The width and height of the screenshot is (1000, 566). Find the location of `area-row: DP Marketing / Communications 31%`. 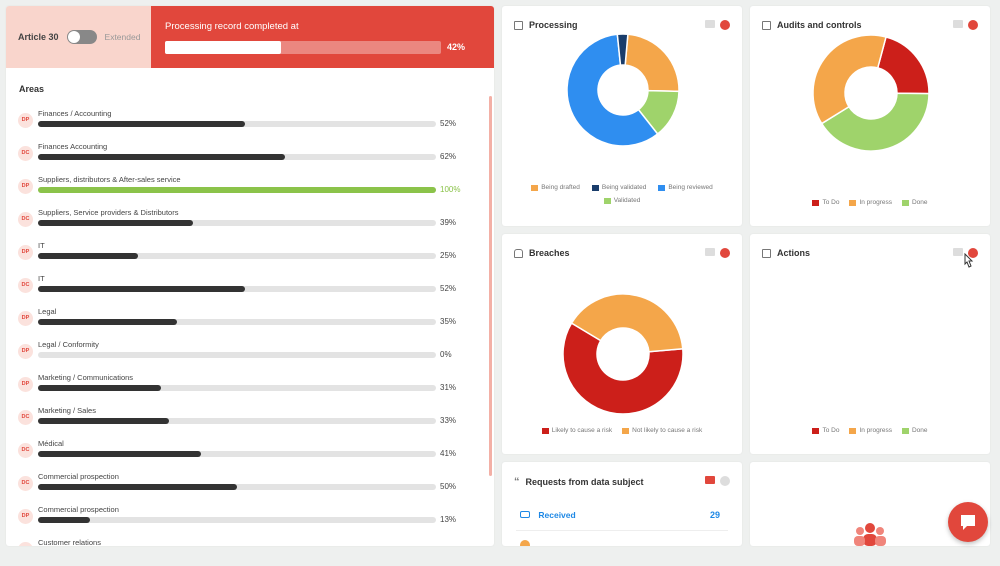

area-row: DP Marketing / Communications 31% is located at coordinates (243, 389).